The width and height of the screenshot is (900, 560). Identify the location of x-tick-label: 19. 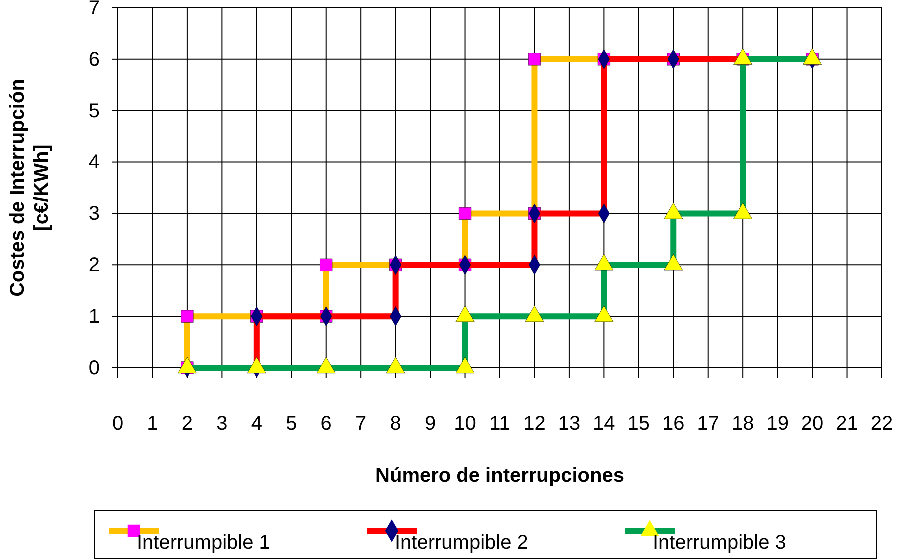
(777, 424).